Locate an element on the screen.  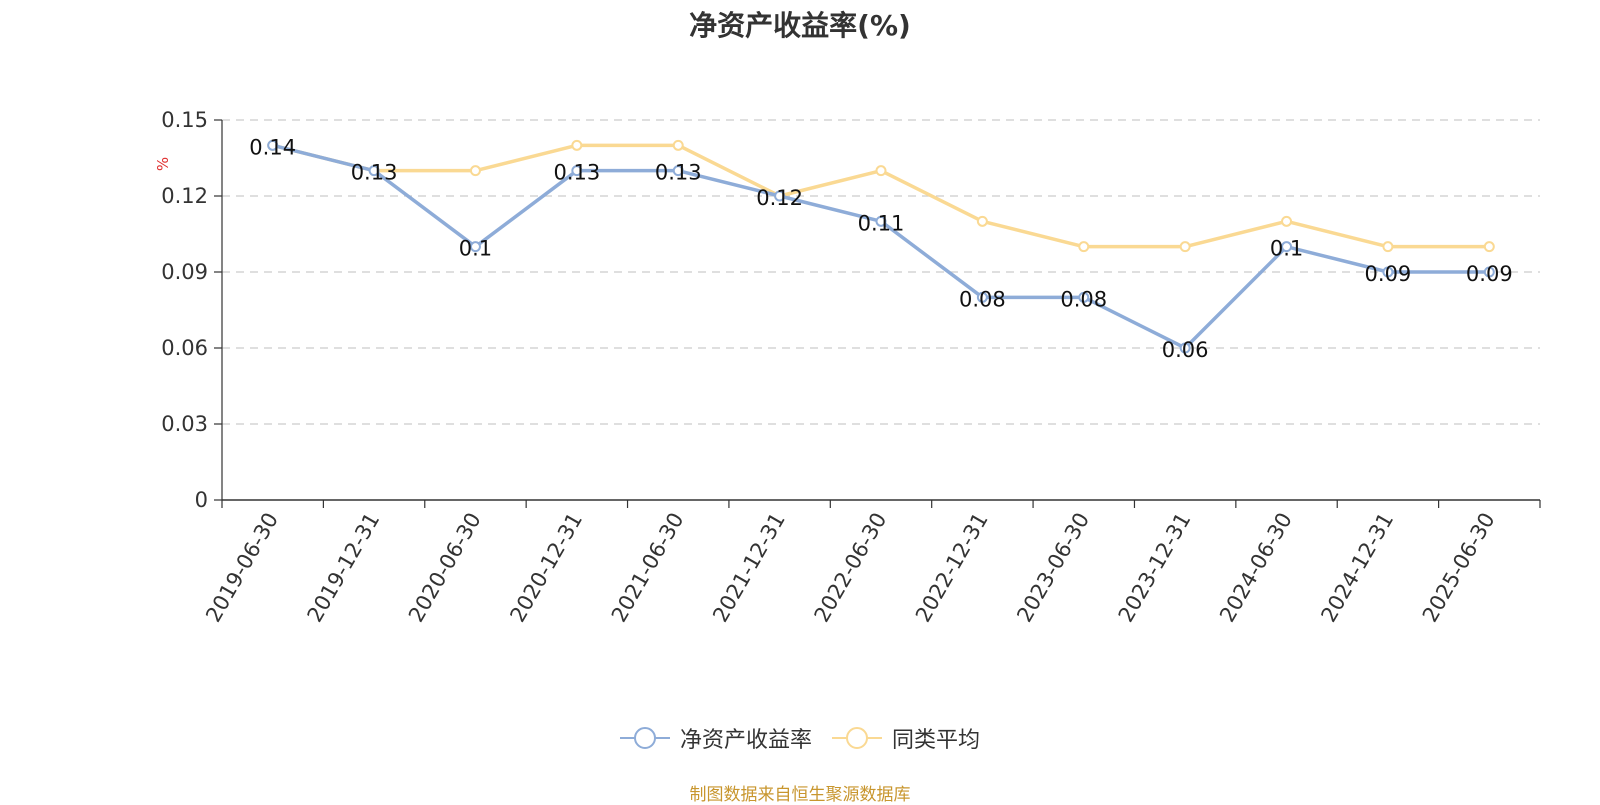
x-tick-label: 2020-12-31 is located at coordinates (546, 568).